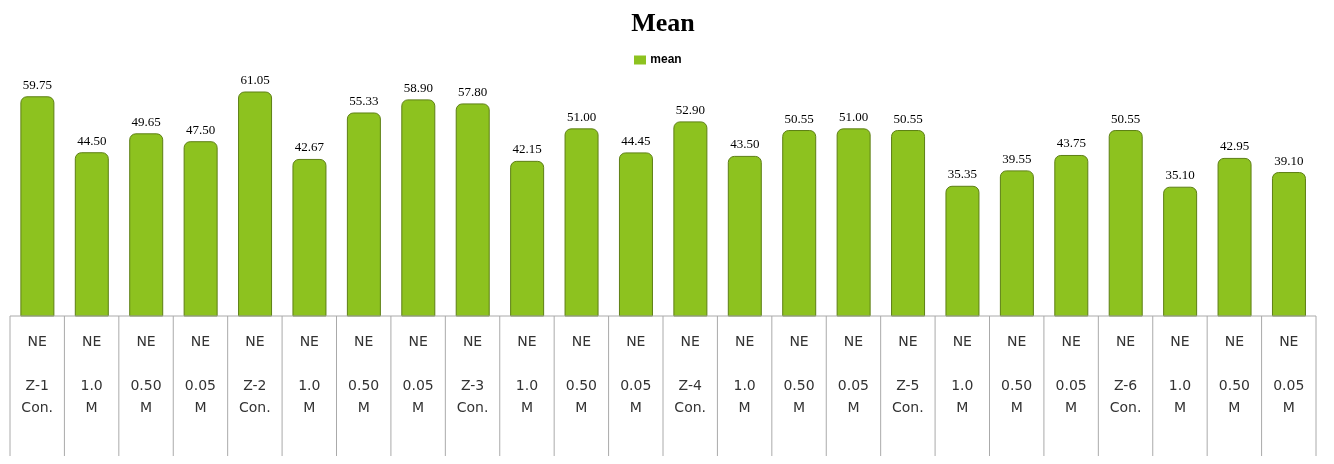  I want to click on category-label: NE Z-1 Con., so click(37, 374).